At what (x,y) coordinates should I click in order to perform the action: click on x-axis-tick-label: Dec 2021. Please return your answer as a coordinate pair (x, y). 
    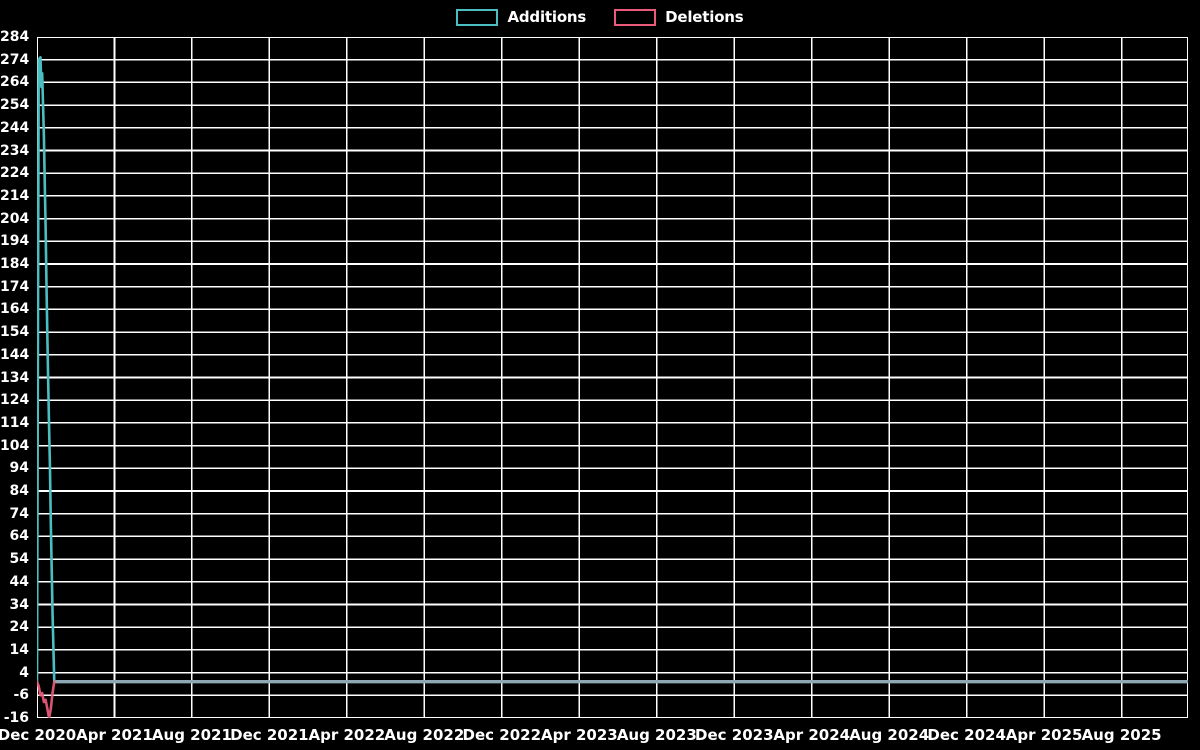
    Looking at the image, I should click on (269, 735).